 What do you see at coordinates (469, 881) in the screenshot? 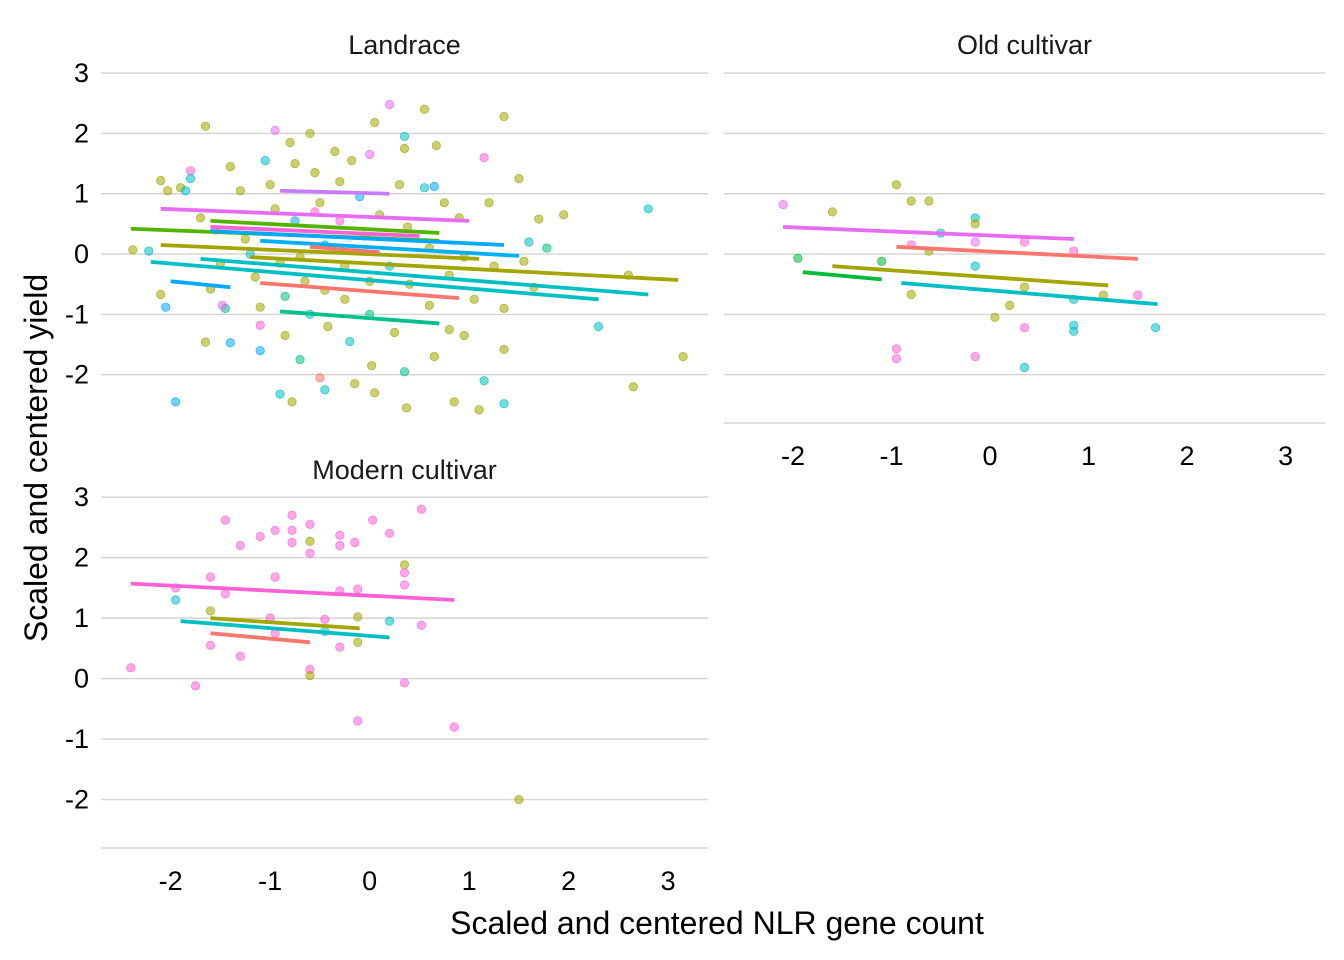
I see `x-tick-label: 1` at bounding box center [469, 881].